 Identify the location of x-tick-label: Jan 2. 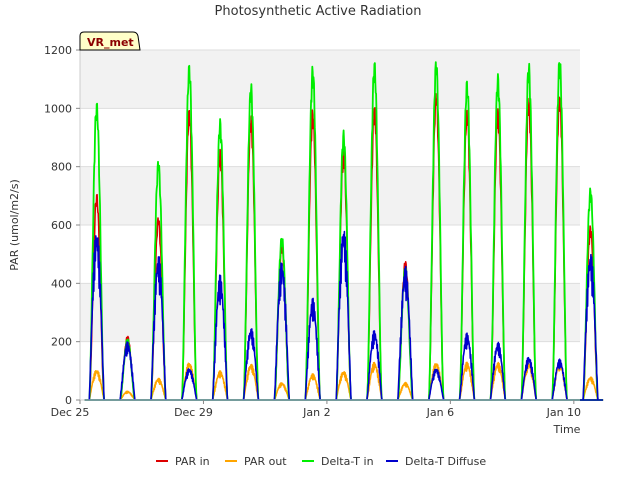
(316, 412).